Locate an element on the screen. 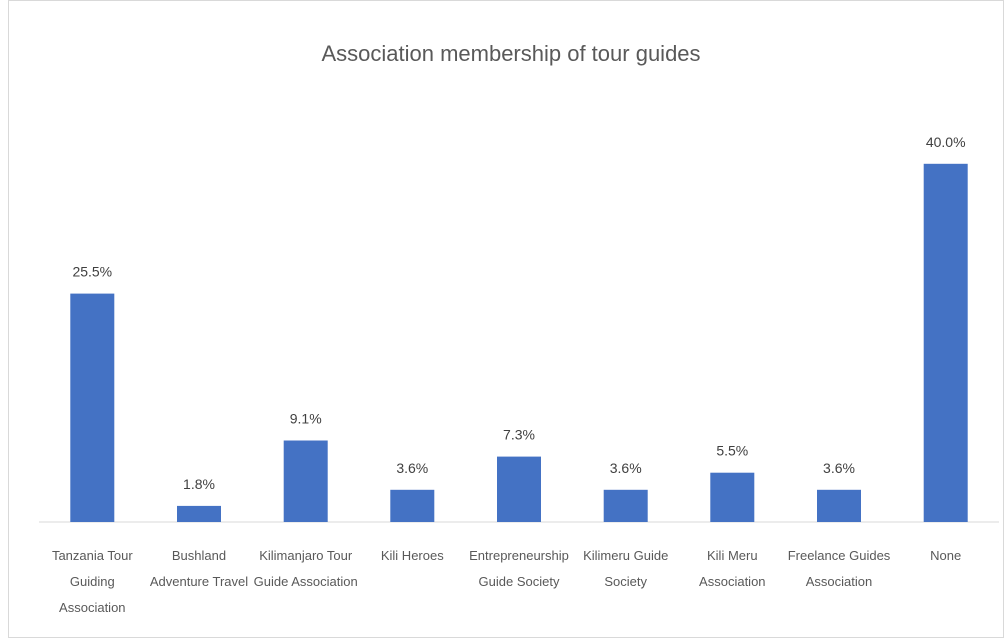 This screenshot has height=641, width=1006. category-label: Kilimeru Guide Society is located at coordinates (625, 568).